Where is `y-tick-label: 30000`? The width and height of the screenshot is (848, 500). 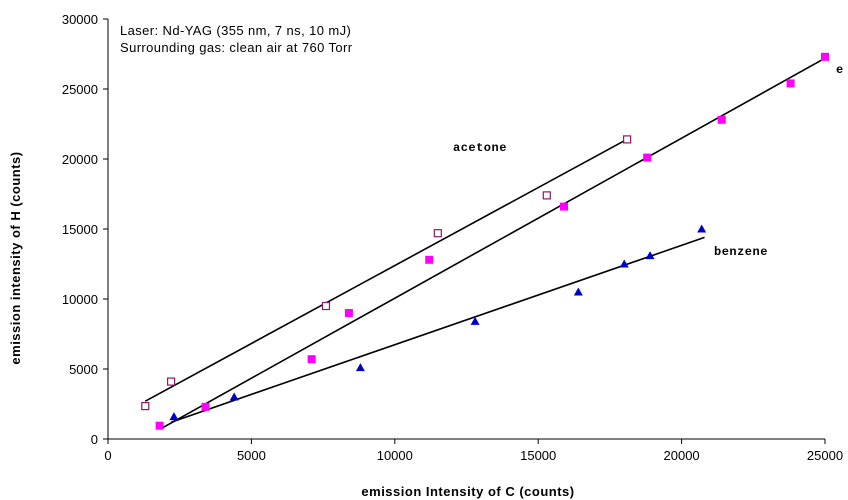
y-tick-label: 30000 is located at coordinates (80, 19).